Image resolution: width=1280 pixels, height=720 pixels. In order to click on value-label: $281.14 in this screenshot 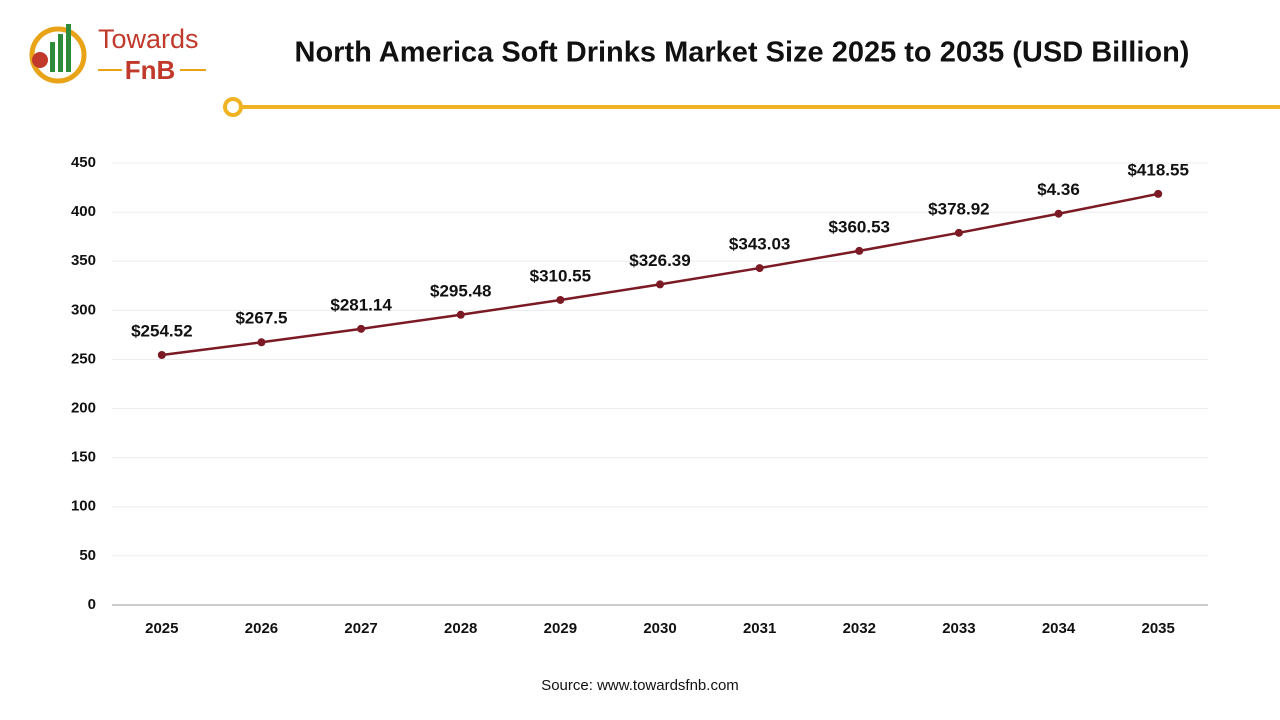, I will do `click(361, 304)`.